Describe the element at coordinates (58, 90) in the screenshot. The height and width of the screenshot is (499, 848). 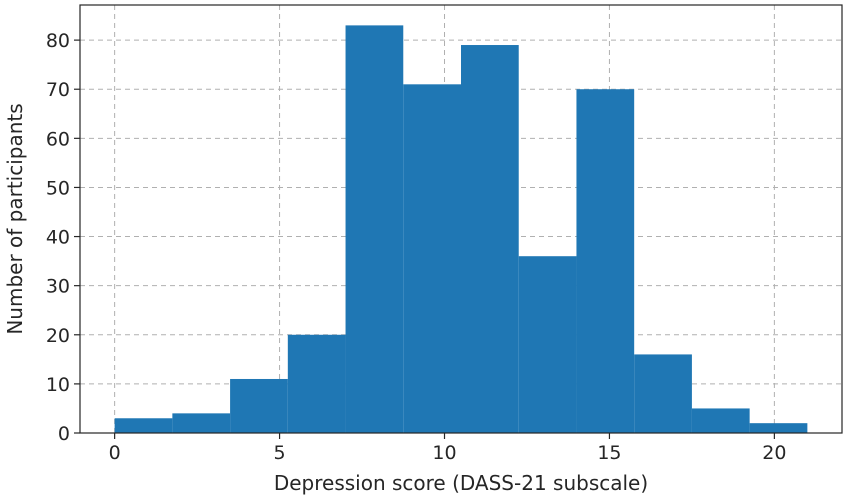
I see `y-tick-label: 70` at that location.